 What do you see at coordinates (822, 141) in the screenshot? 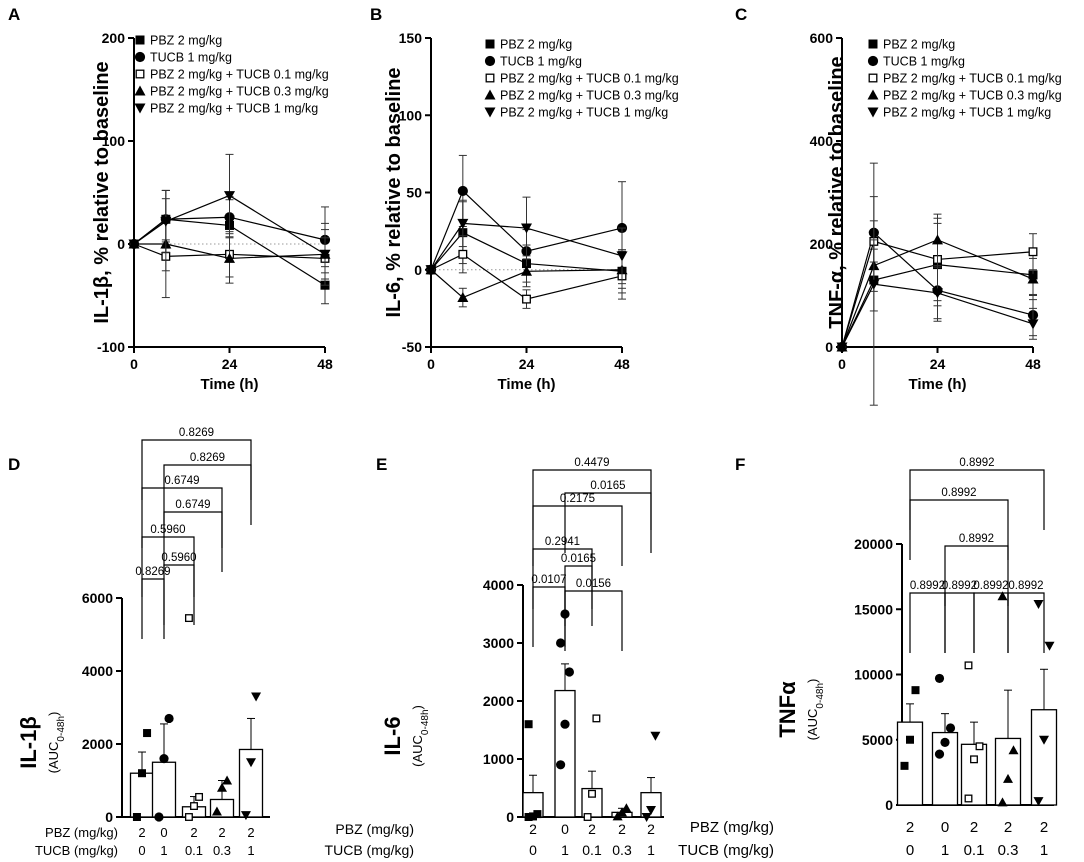
I see `y-tick-label: 400` at bounding box center [822, 141].